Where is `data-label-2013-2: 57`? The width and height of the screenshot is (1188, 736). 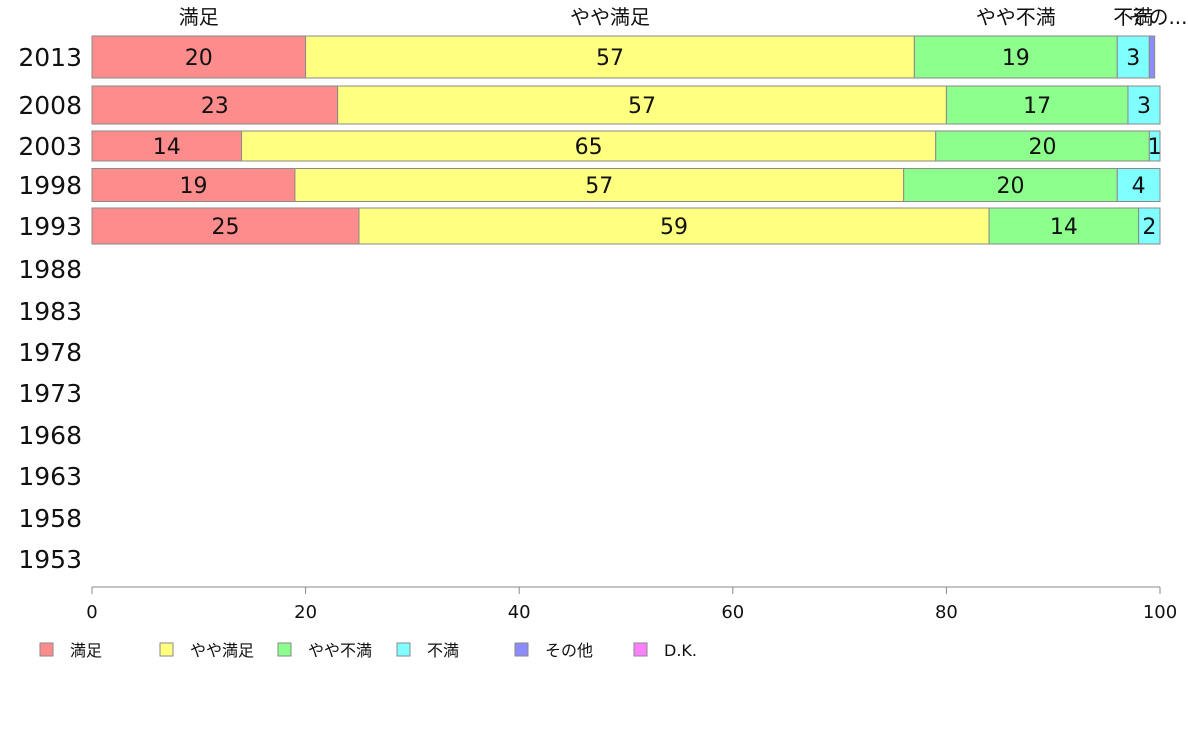 data-label-2013-2: 57 is located at coordinates (610, 58).